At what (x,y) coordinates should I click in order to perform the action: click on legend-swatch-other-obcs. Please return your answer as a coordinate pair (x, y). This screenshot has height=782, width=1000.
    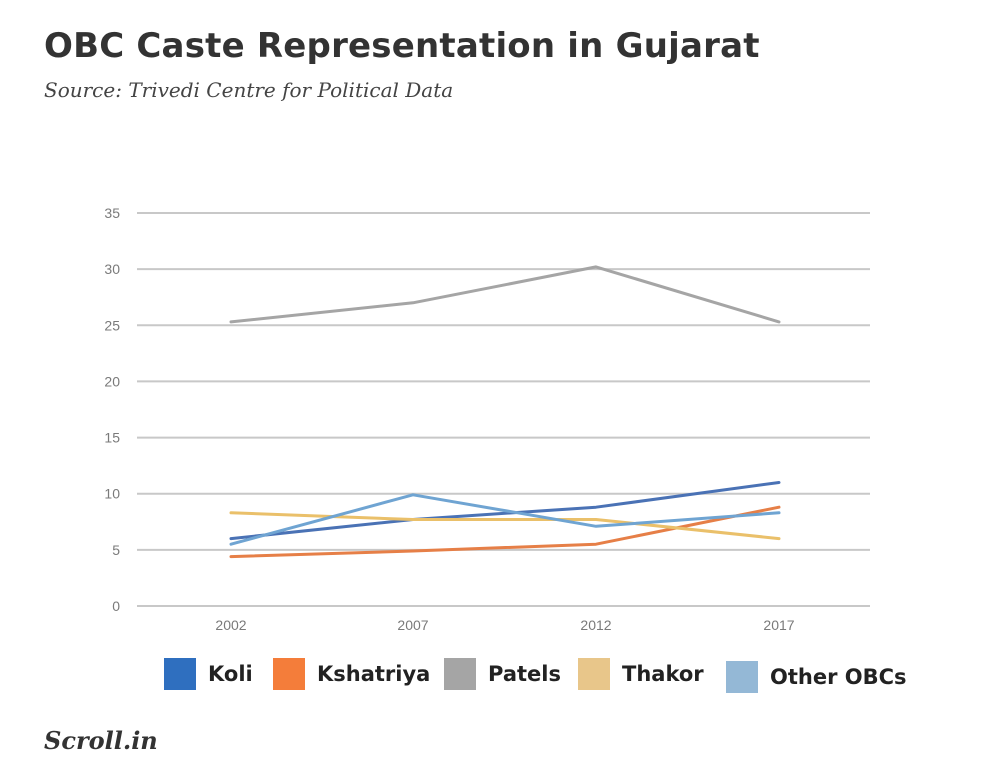
    Looking at the image, I should click on (742, 677).